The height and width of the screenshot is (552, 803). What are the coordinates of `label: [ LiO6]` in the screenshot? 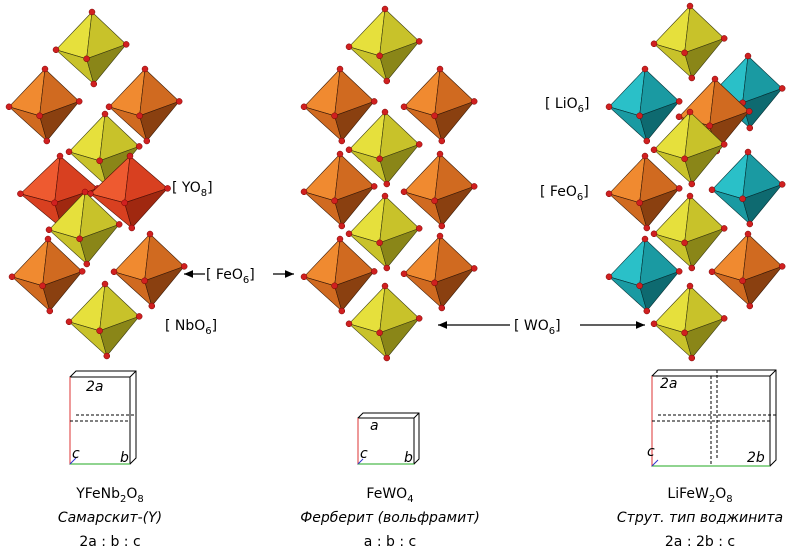 It's located at (567, 105).